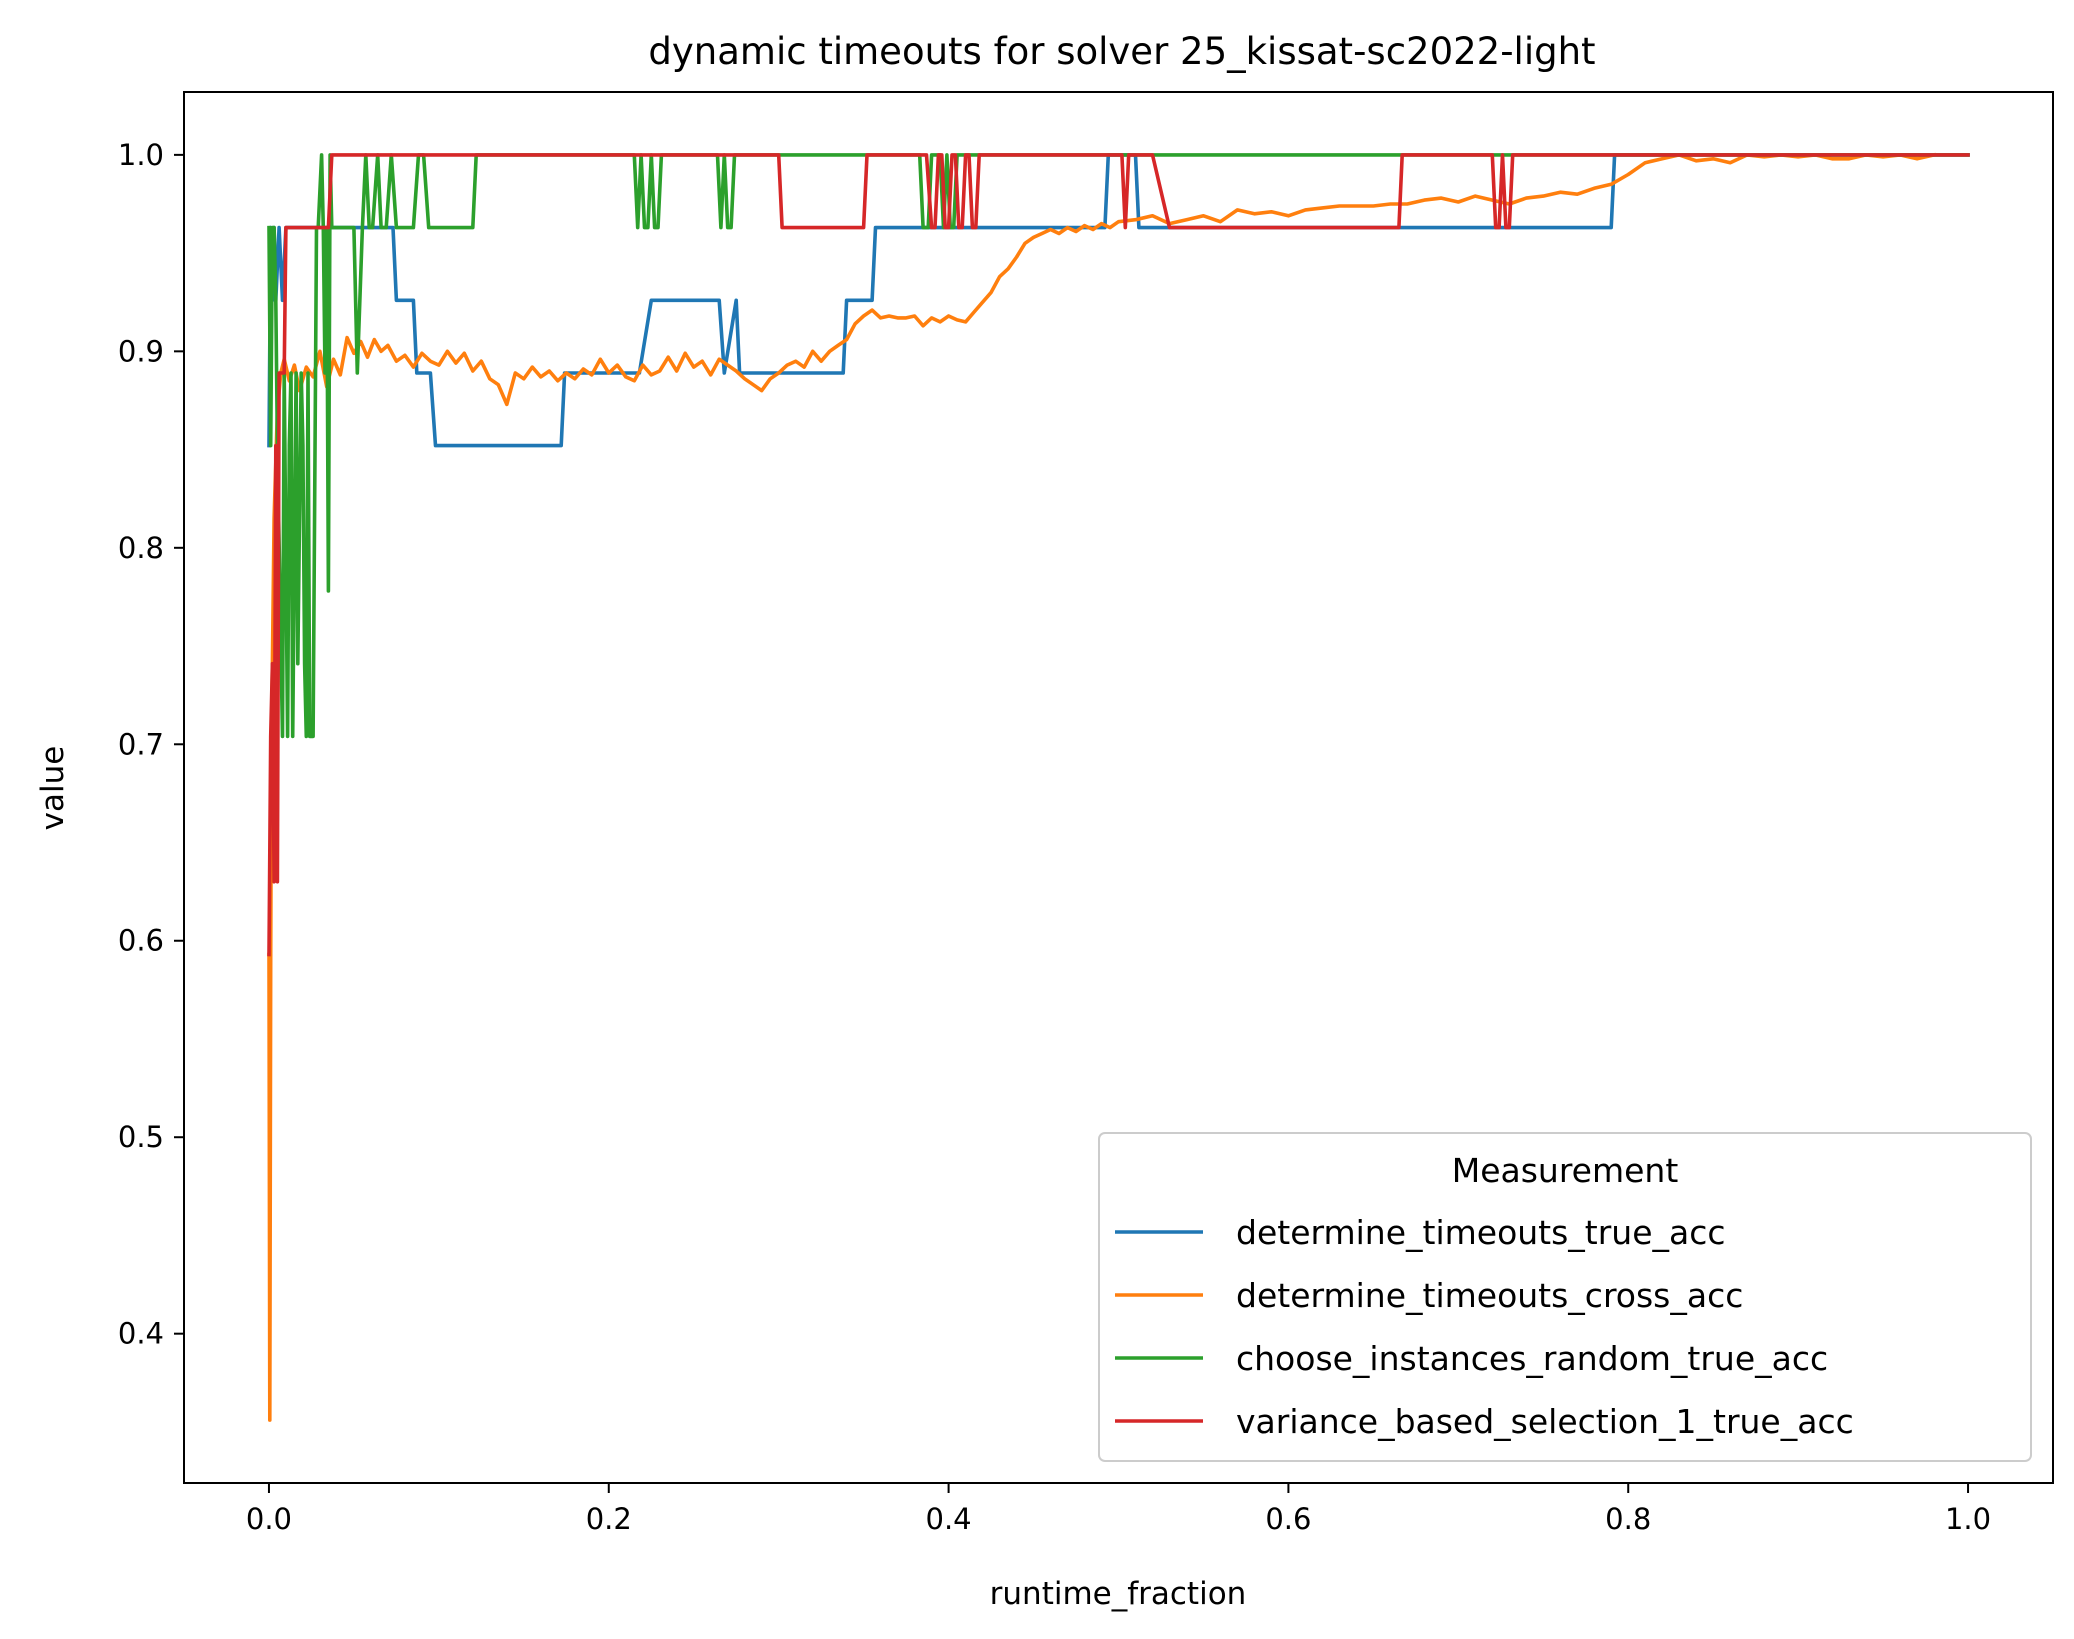  I want to click on x-axis-ticks: 0.0 0.2 0.4 0.6 0.8 1.0, so click(1118, 1509).